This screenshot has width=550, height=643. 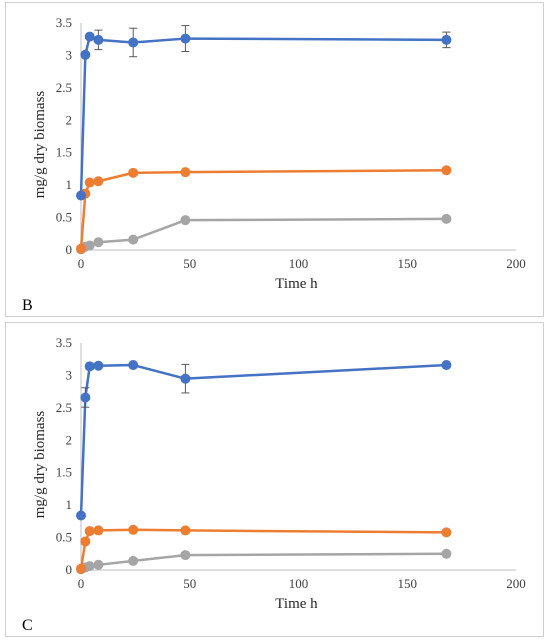 I want to click on series-line, so click(x=263, y=234).